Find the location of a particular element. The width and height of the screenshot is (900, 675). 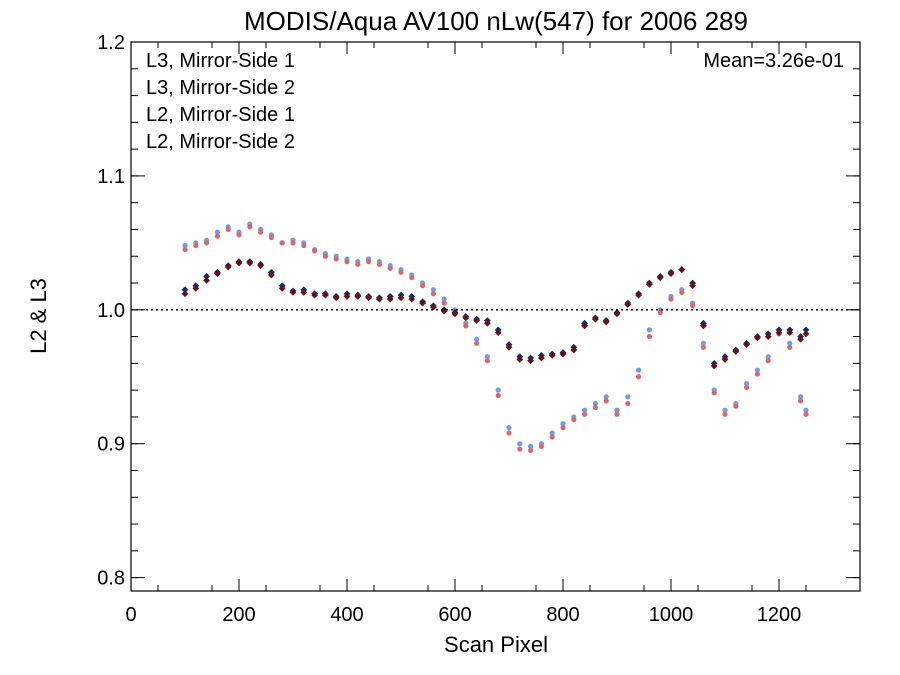

chart-title: MODIS/Aqua AV100 nLw(547) for 2006 289 is located at coordinates (496, 21).